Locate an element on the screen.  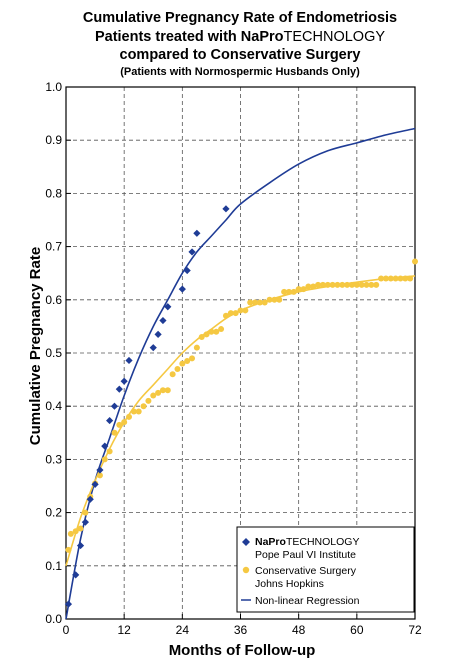
y-tick-label: 0.4 is located at coordinates (53, 406).